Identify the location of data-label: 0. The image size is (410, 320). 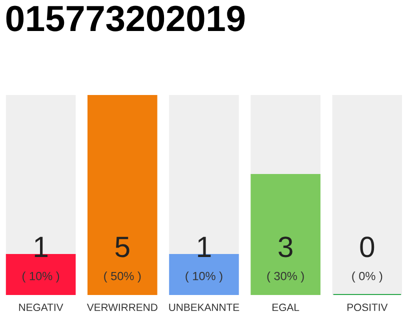
(367, 247).